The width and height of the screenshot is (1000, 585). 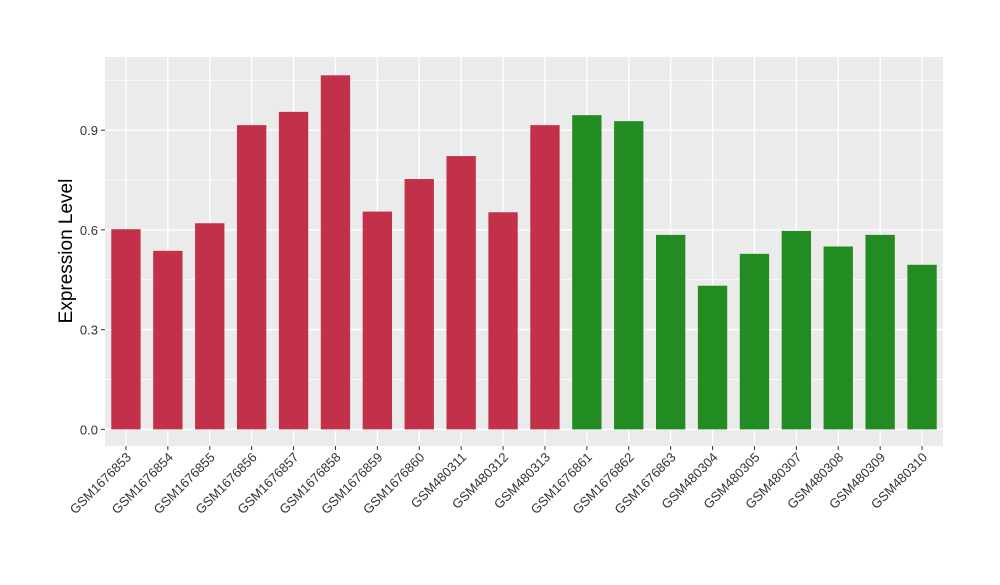 What do you see at coordinates (629, 275) in the screenshot?
I see `bar-gsm1676862` at bounding box center [629, 275].